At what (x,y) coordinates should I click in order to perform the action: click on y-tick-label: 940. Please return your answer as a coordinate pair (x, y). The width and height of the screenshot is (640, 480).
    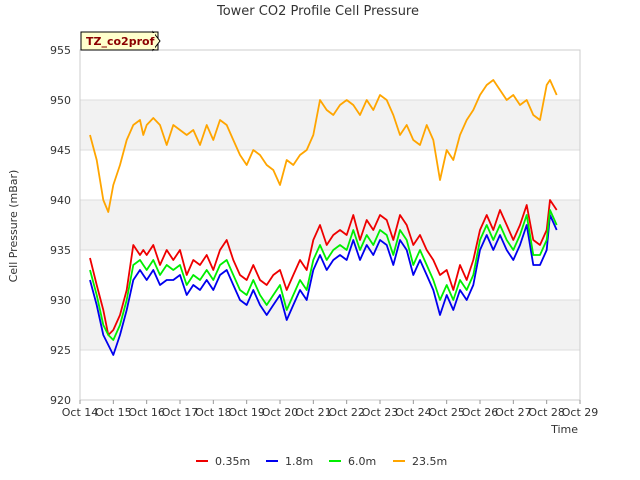
    Looking at the image, I should click on (60, 200).